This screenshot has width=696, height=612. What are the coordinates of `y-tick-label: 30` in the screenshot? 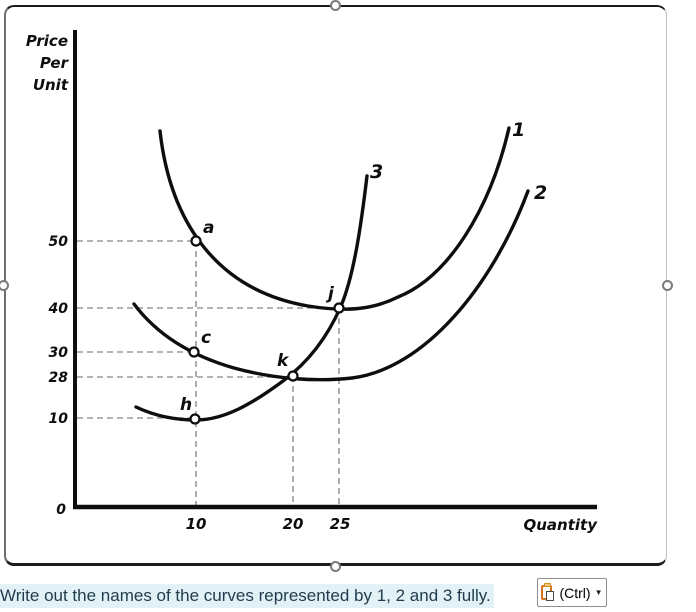 It's located at (59, 353).